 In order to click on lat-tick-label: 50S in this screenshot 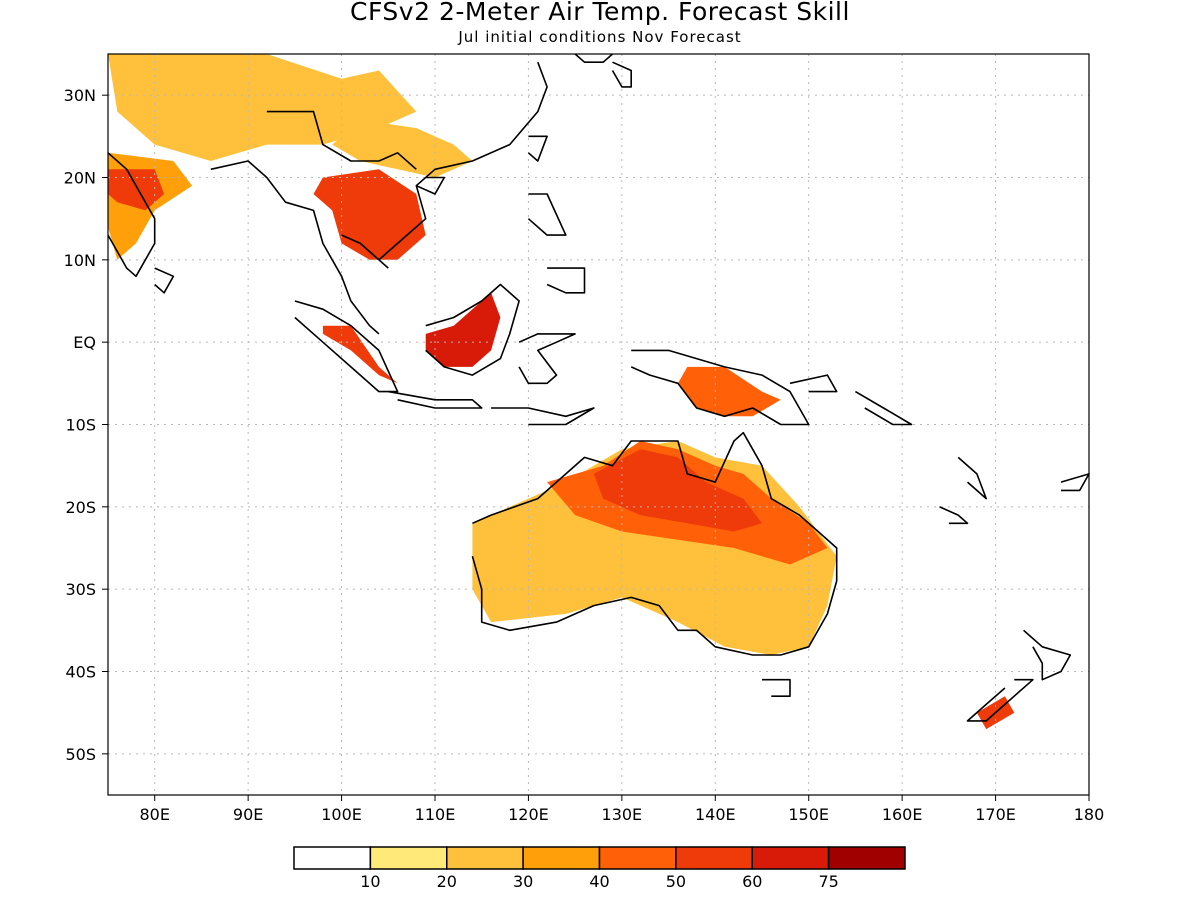, I will do `click(80, 754)`.